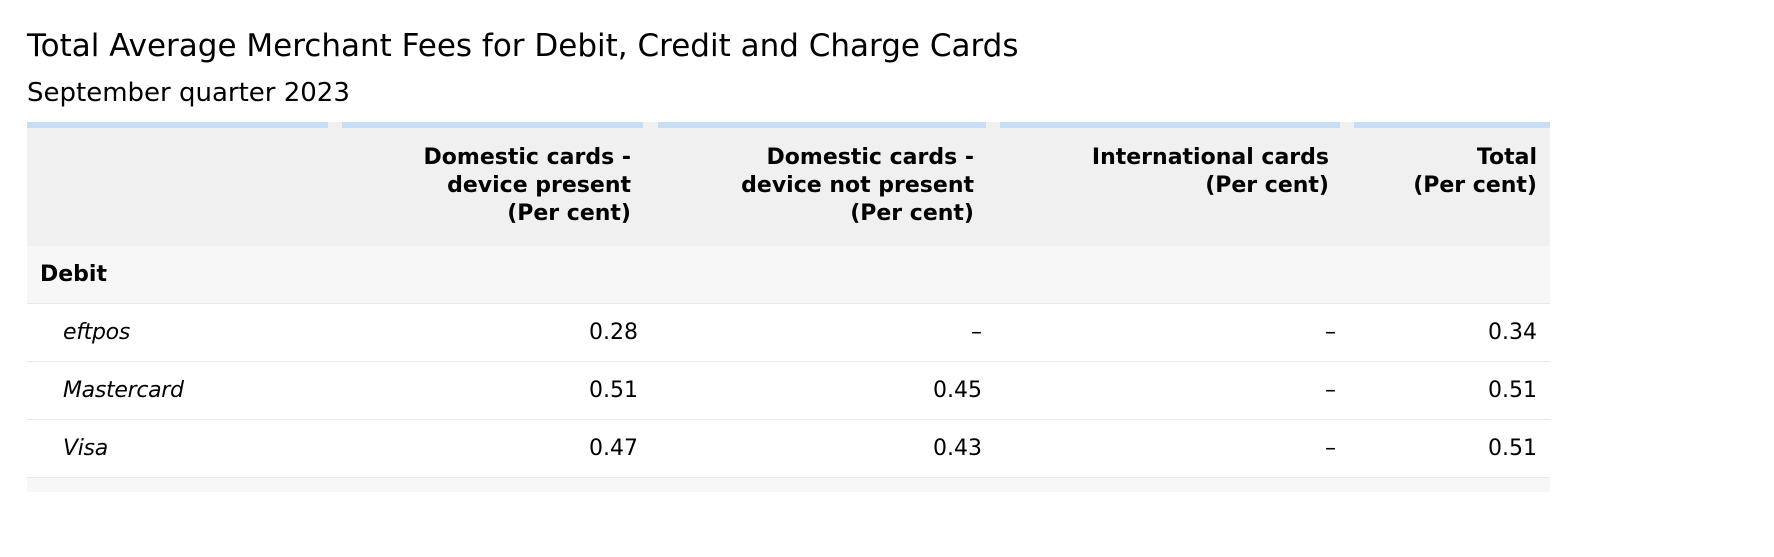  Describe the element at coordinates (957, 448) in the screenshot. I see `cell-domestic-not-present: 0.43` at that location.